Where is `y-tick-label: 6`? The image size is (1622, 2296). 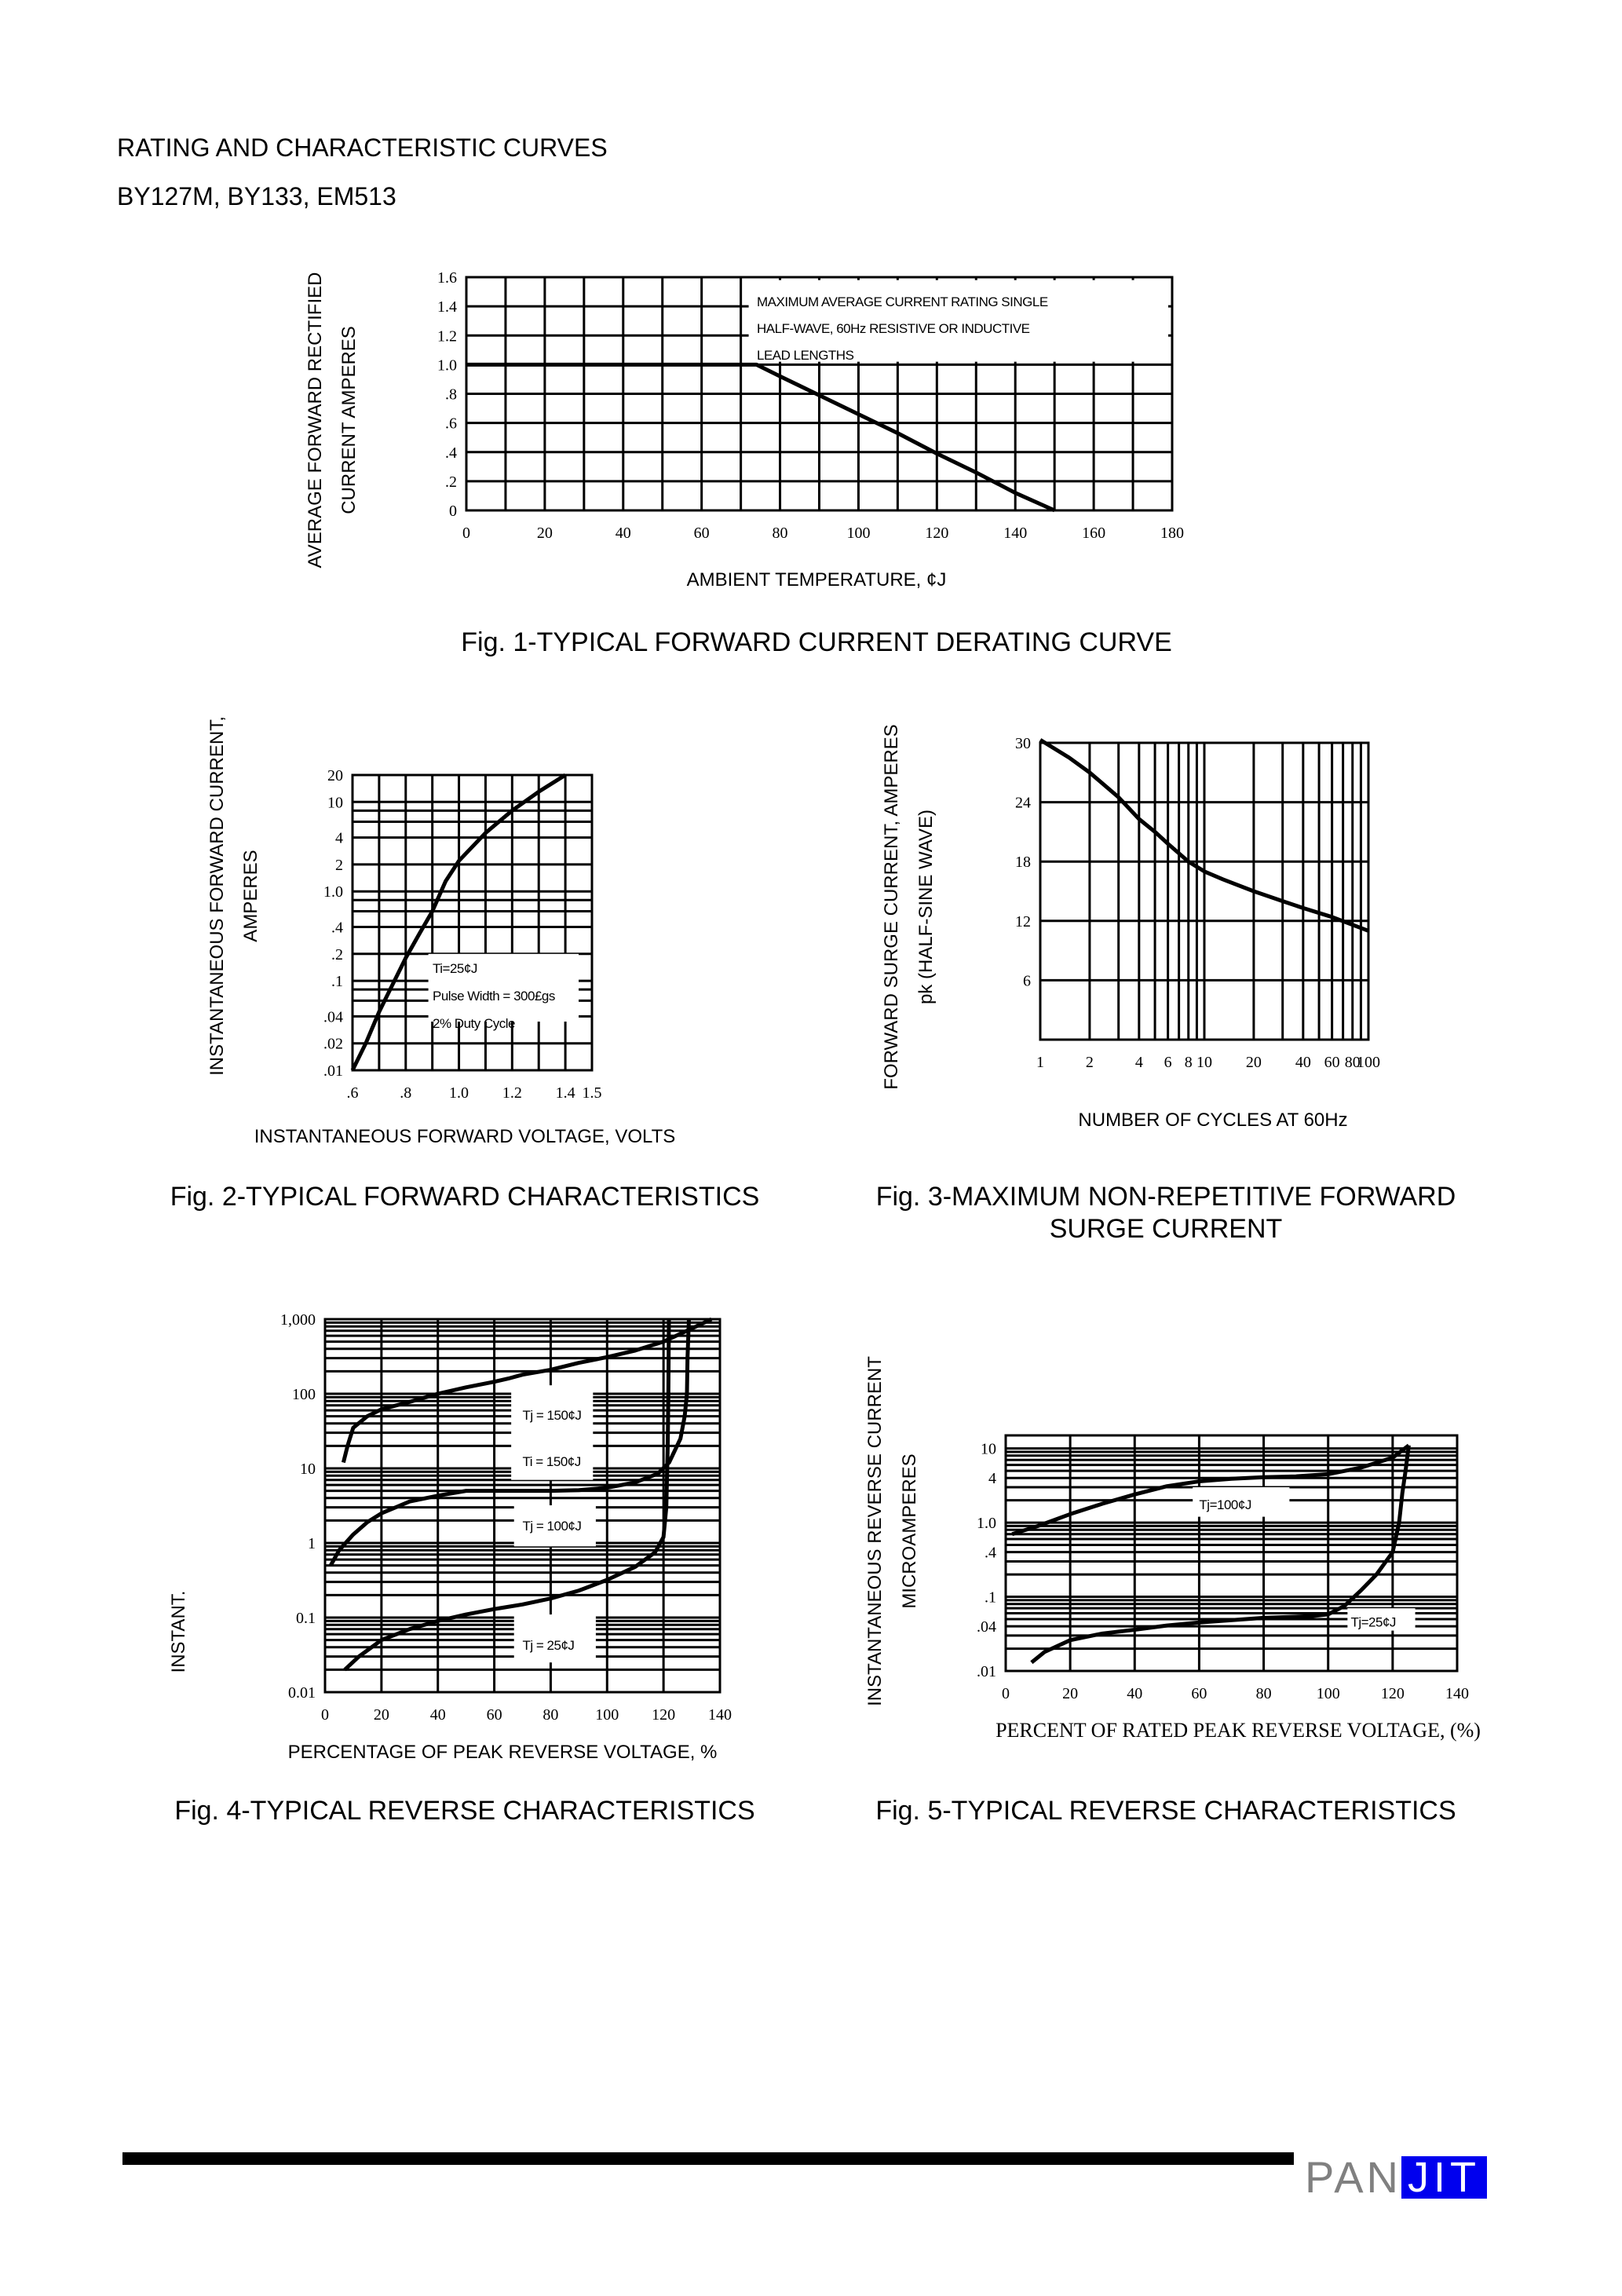 y-tick-label: 6 is located at coordinates (1027, 981).